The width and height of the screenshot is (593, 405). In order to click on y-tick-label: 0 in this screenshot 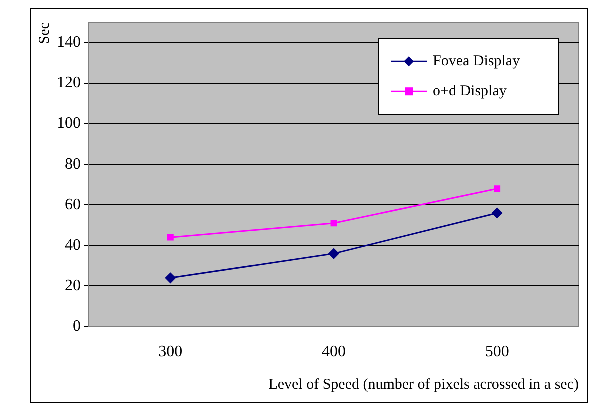, I will do `click(77, 327)`.